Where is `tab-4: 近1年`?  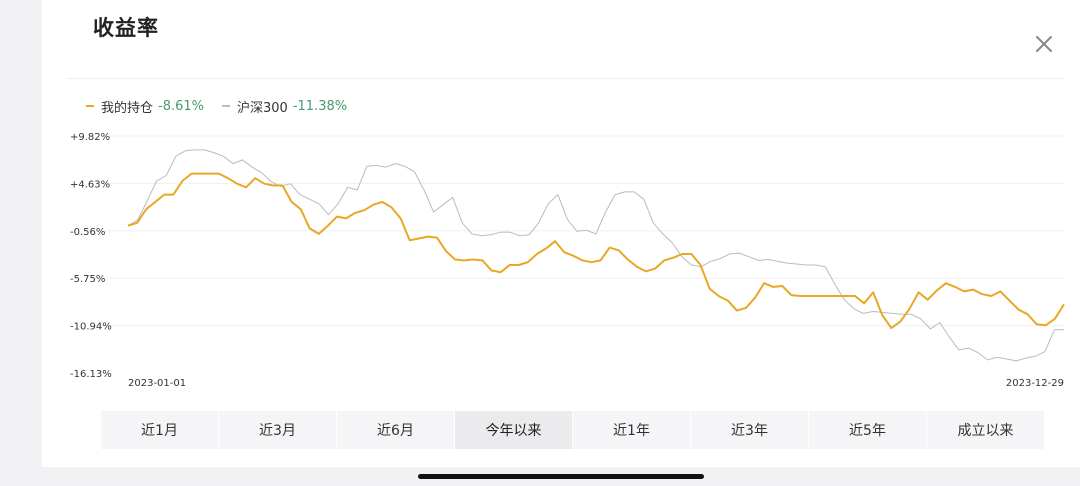 tab-4: 近1年 is located at coordinates (632, 430).